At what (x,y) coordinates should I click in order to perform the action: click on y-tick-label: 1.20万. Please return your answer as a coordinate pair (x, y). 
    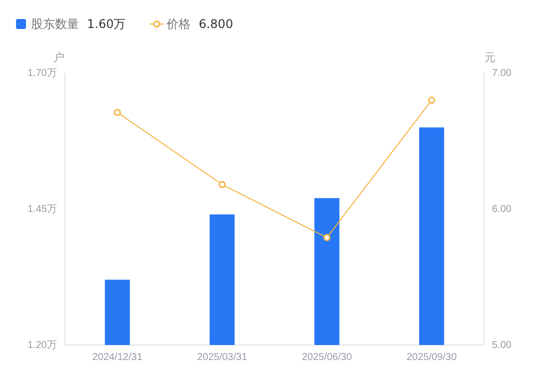
    Looking at the image, I should click on (42, 346).